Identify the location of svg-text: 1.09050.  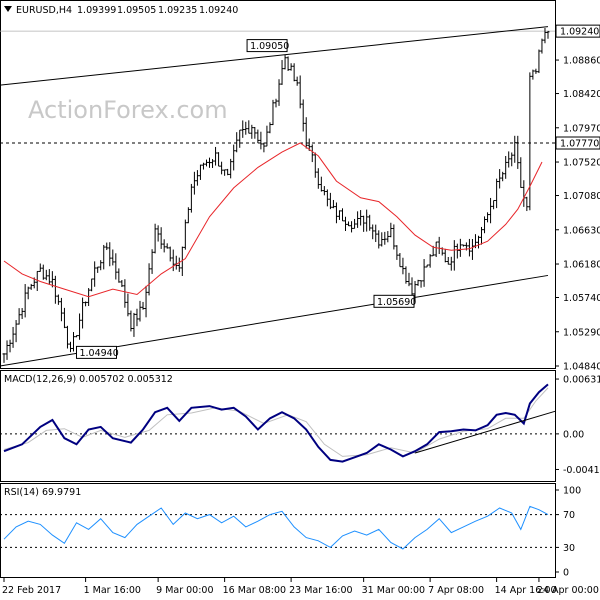
(269, 46).